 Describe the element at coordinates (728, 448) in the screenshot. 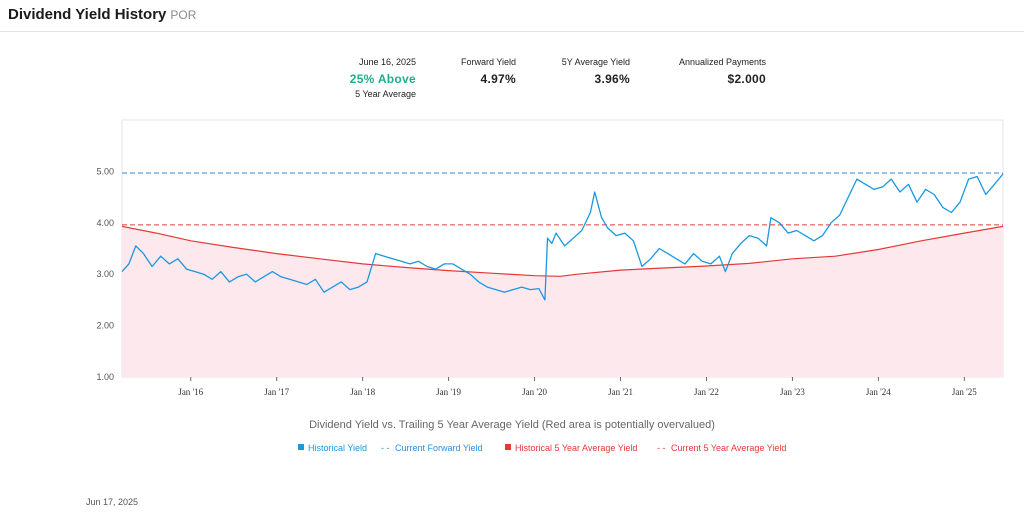

I see `legend-label: Current 5 Year Average Yield` at that location.